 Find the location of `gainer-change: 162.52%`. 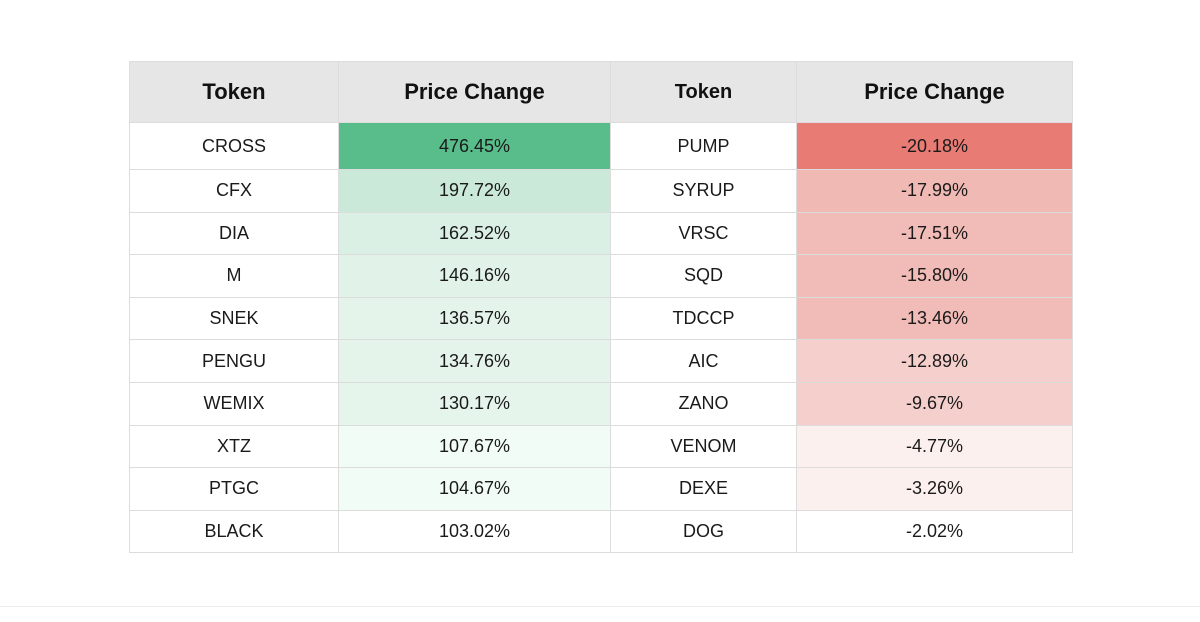

gainer-change: 162.52% is located at coordinates (474, 233).